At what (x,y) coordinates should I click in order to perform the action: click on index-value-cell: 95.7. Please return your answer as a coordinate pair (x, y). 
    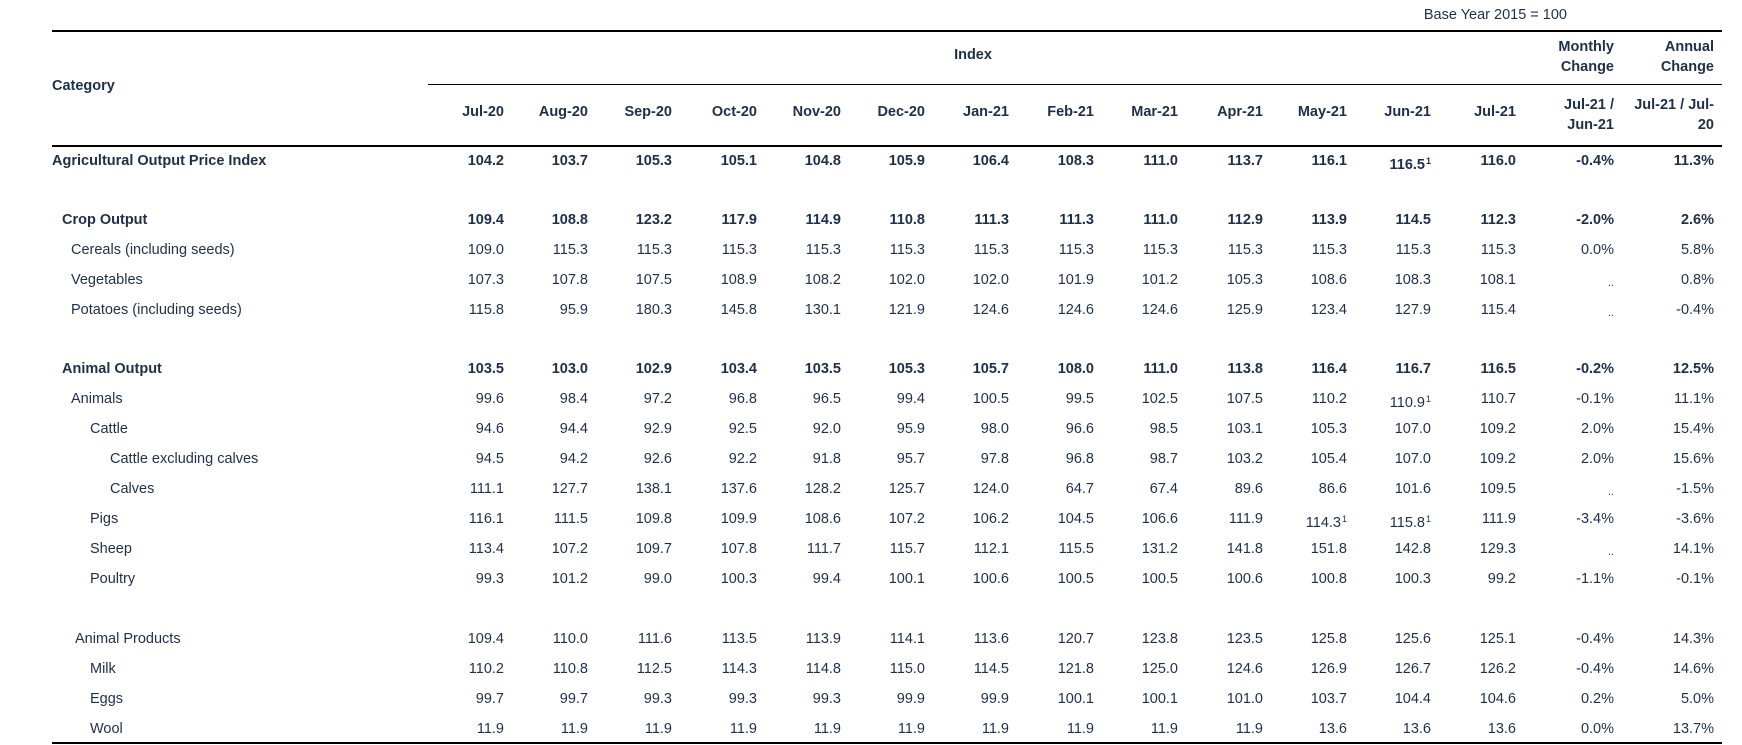
    Looking at the image, I should click on (910, 459).